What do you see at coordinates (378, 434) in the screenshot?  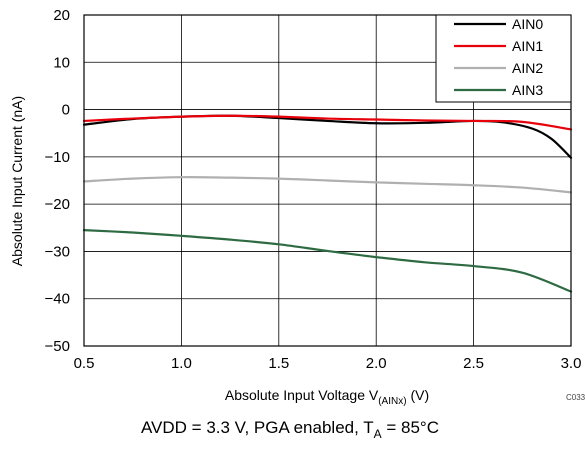 I see `caption-sub: A` at bounding box center [378, 434].